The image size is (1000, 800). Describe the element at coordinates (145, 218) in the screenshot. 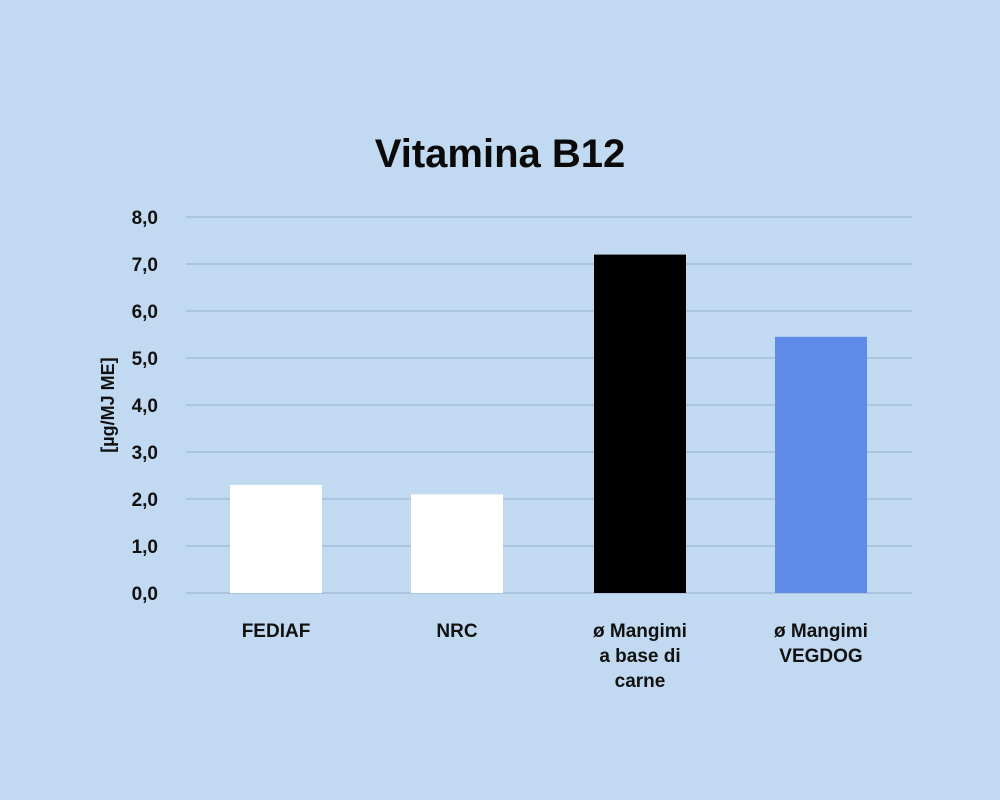

I see `y-tick-label: 8,0` at that location.